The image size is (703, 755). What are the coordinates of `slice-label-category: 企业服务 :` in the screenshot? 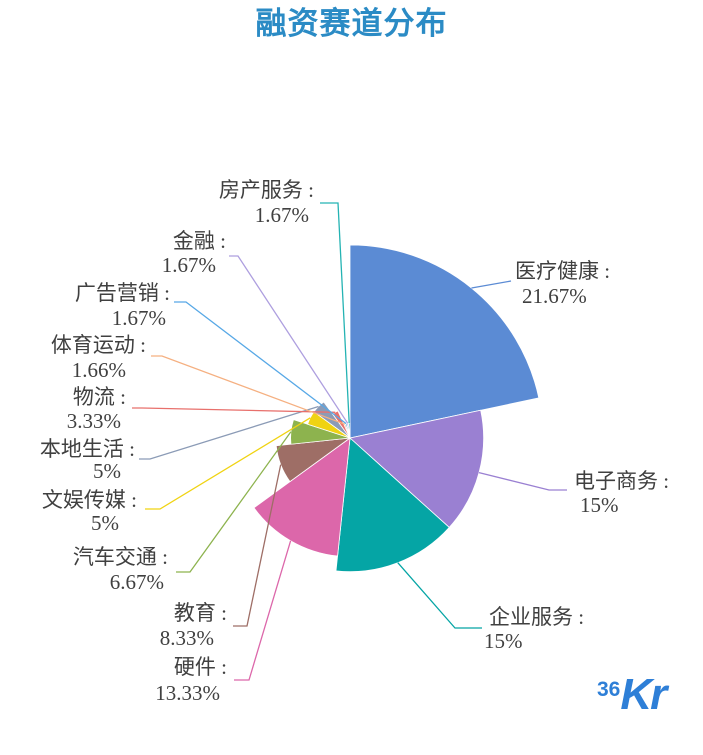 It's located at (536, 617).